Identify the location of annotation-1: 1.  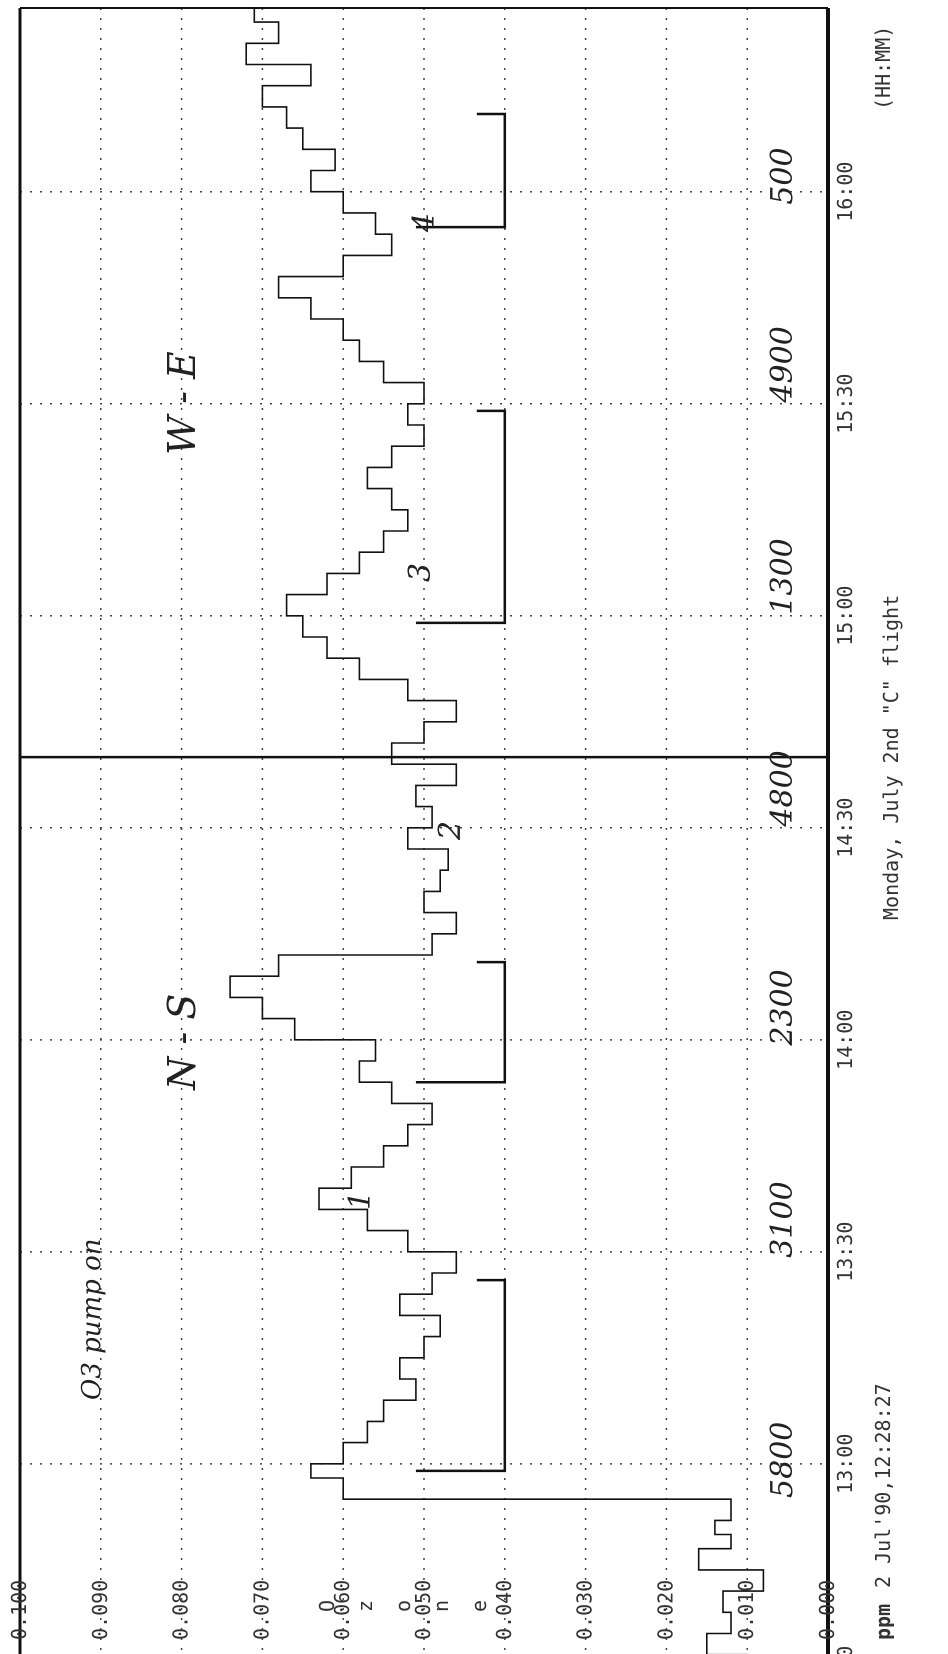
(360, 1200).